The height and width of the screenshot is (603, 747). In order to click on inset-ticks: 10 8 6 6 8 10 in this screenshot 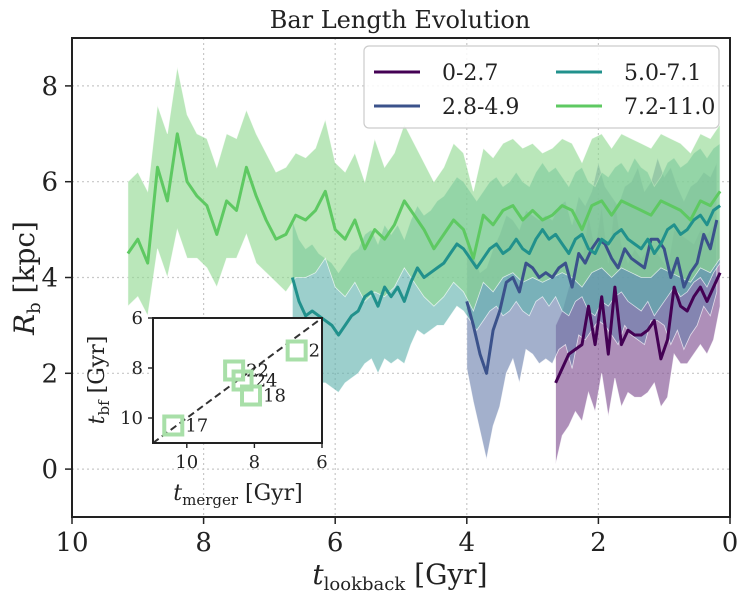, I will do `click(224, 390)`.